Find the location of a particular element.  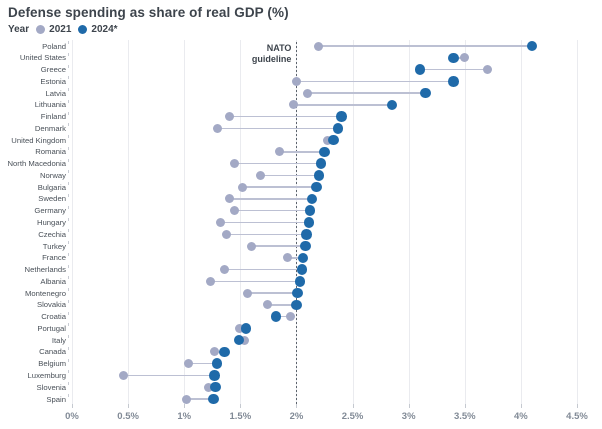

country-label: Albania is located at coordinates (53, 281).